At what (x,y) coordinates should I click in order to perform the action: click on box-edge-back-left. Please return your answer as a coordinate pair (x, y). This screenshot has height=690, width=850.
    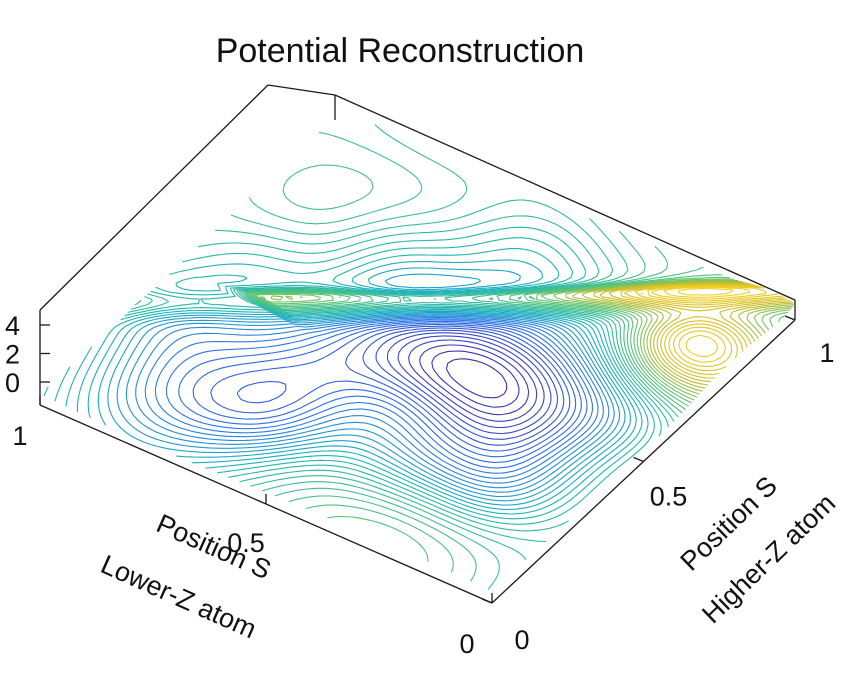
    Looking at the image, I should click on (301, 90).